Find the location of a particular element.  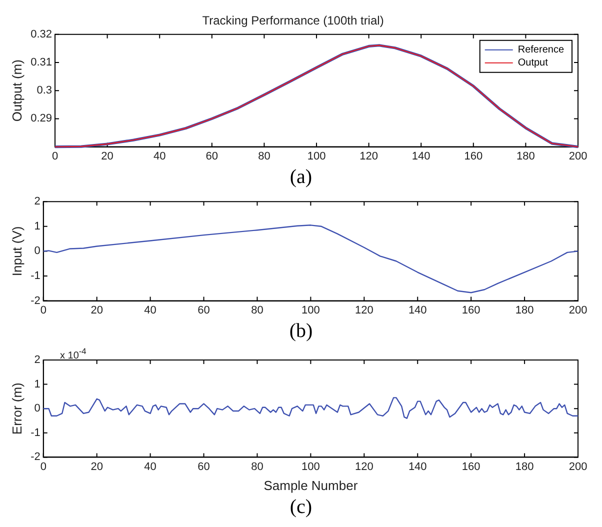

text: (a) is located at coordinates (301, 177).